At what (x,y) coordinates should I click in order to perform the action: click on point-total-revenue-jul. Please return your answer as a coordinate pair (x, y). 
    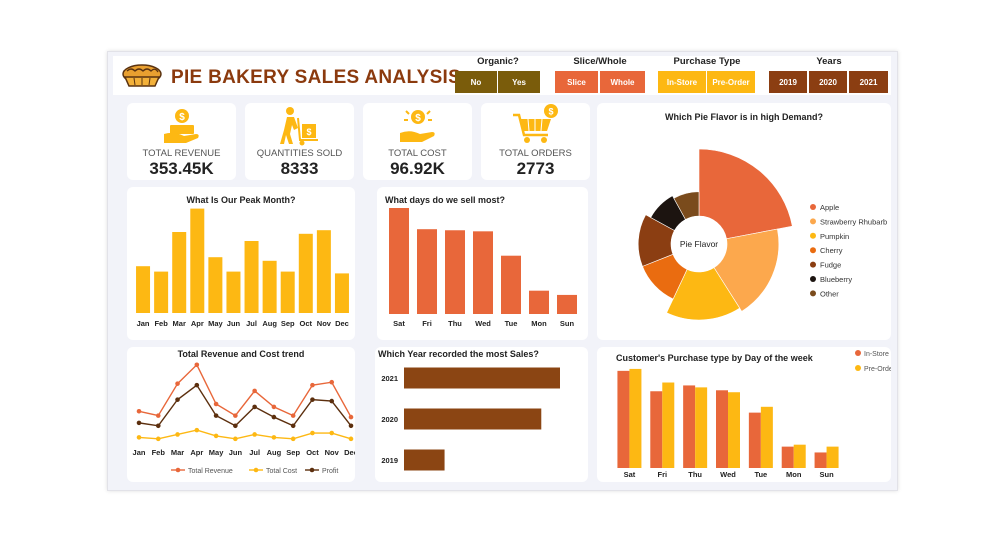
    Looking at the image, I should click on (254, 391).